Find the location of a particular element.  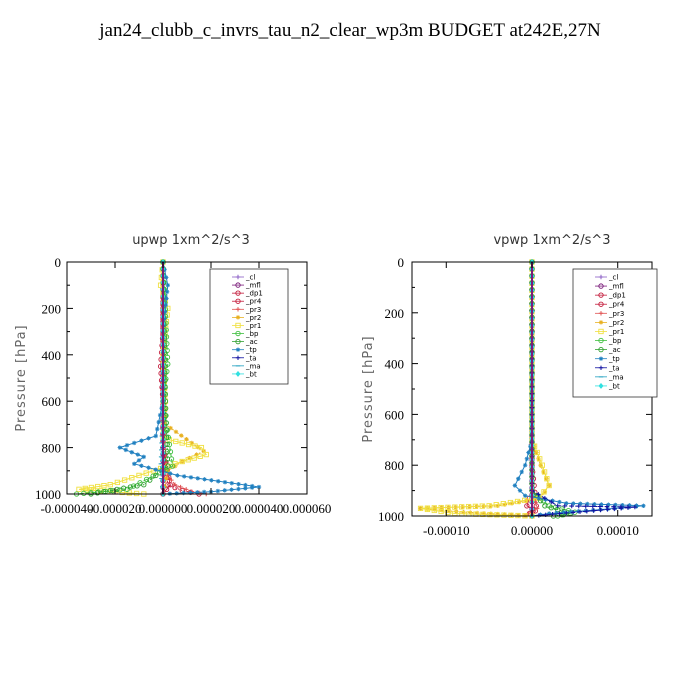

x-tick-label: 0.000060 is located at coordinates (307, 508).